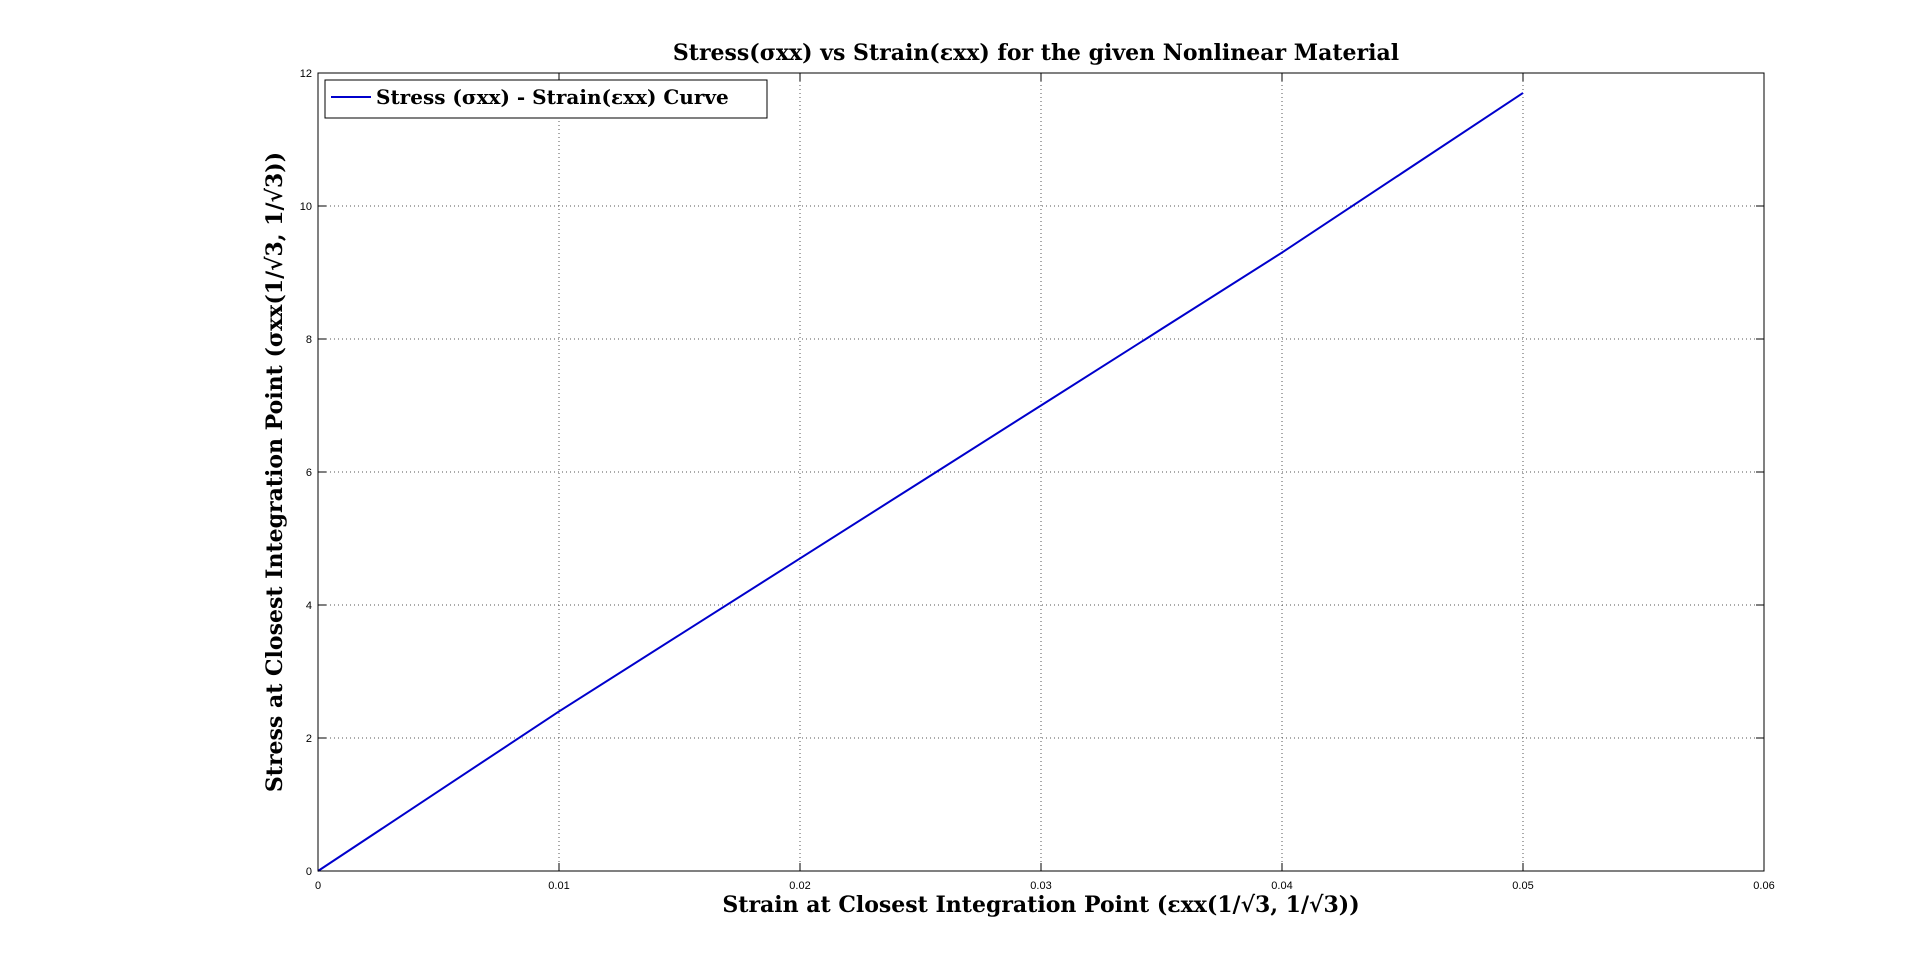 Image resolution: width=1920 pixels, height=969 pixels. What do you see at coordinates (306, 74) in the screenshot?
I see `y-tick-label: 12` at bounding box center [306, 74].